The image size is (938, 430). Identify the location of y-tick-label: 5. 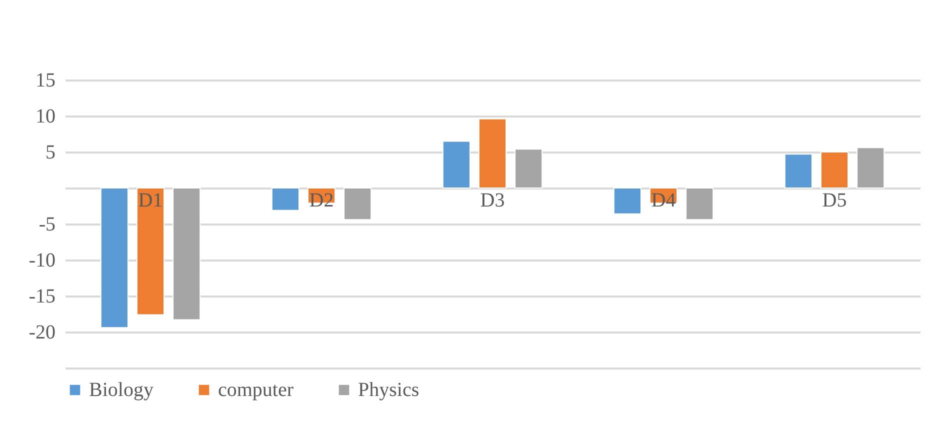
(51, 153).